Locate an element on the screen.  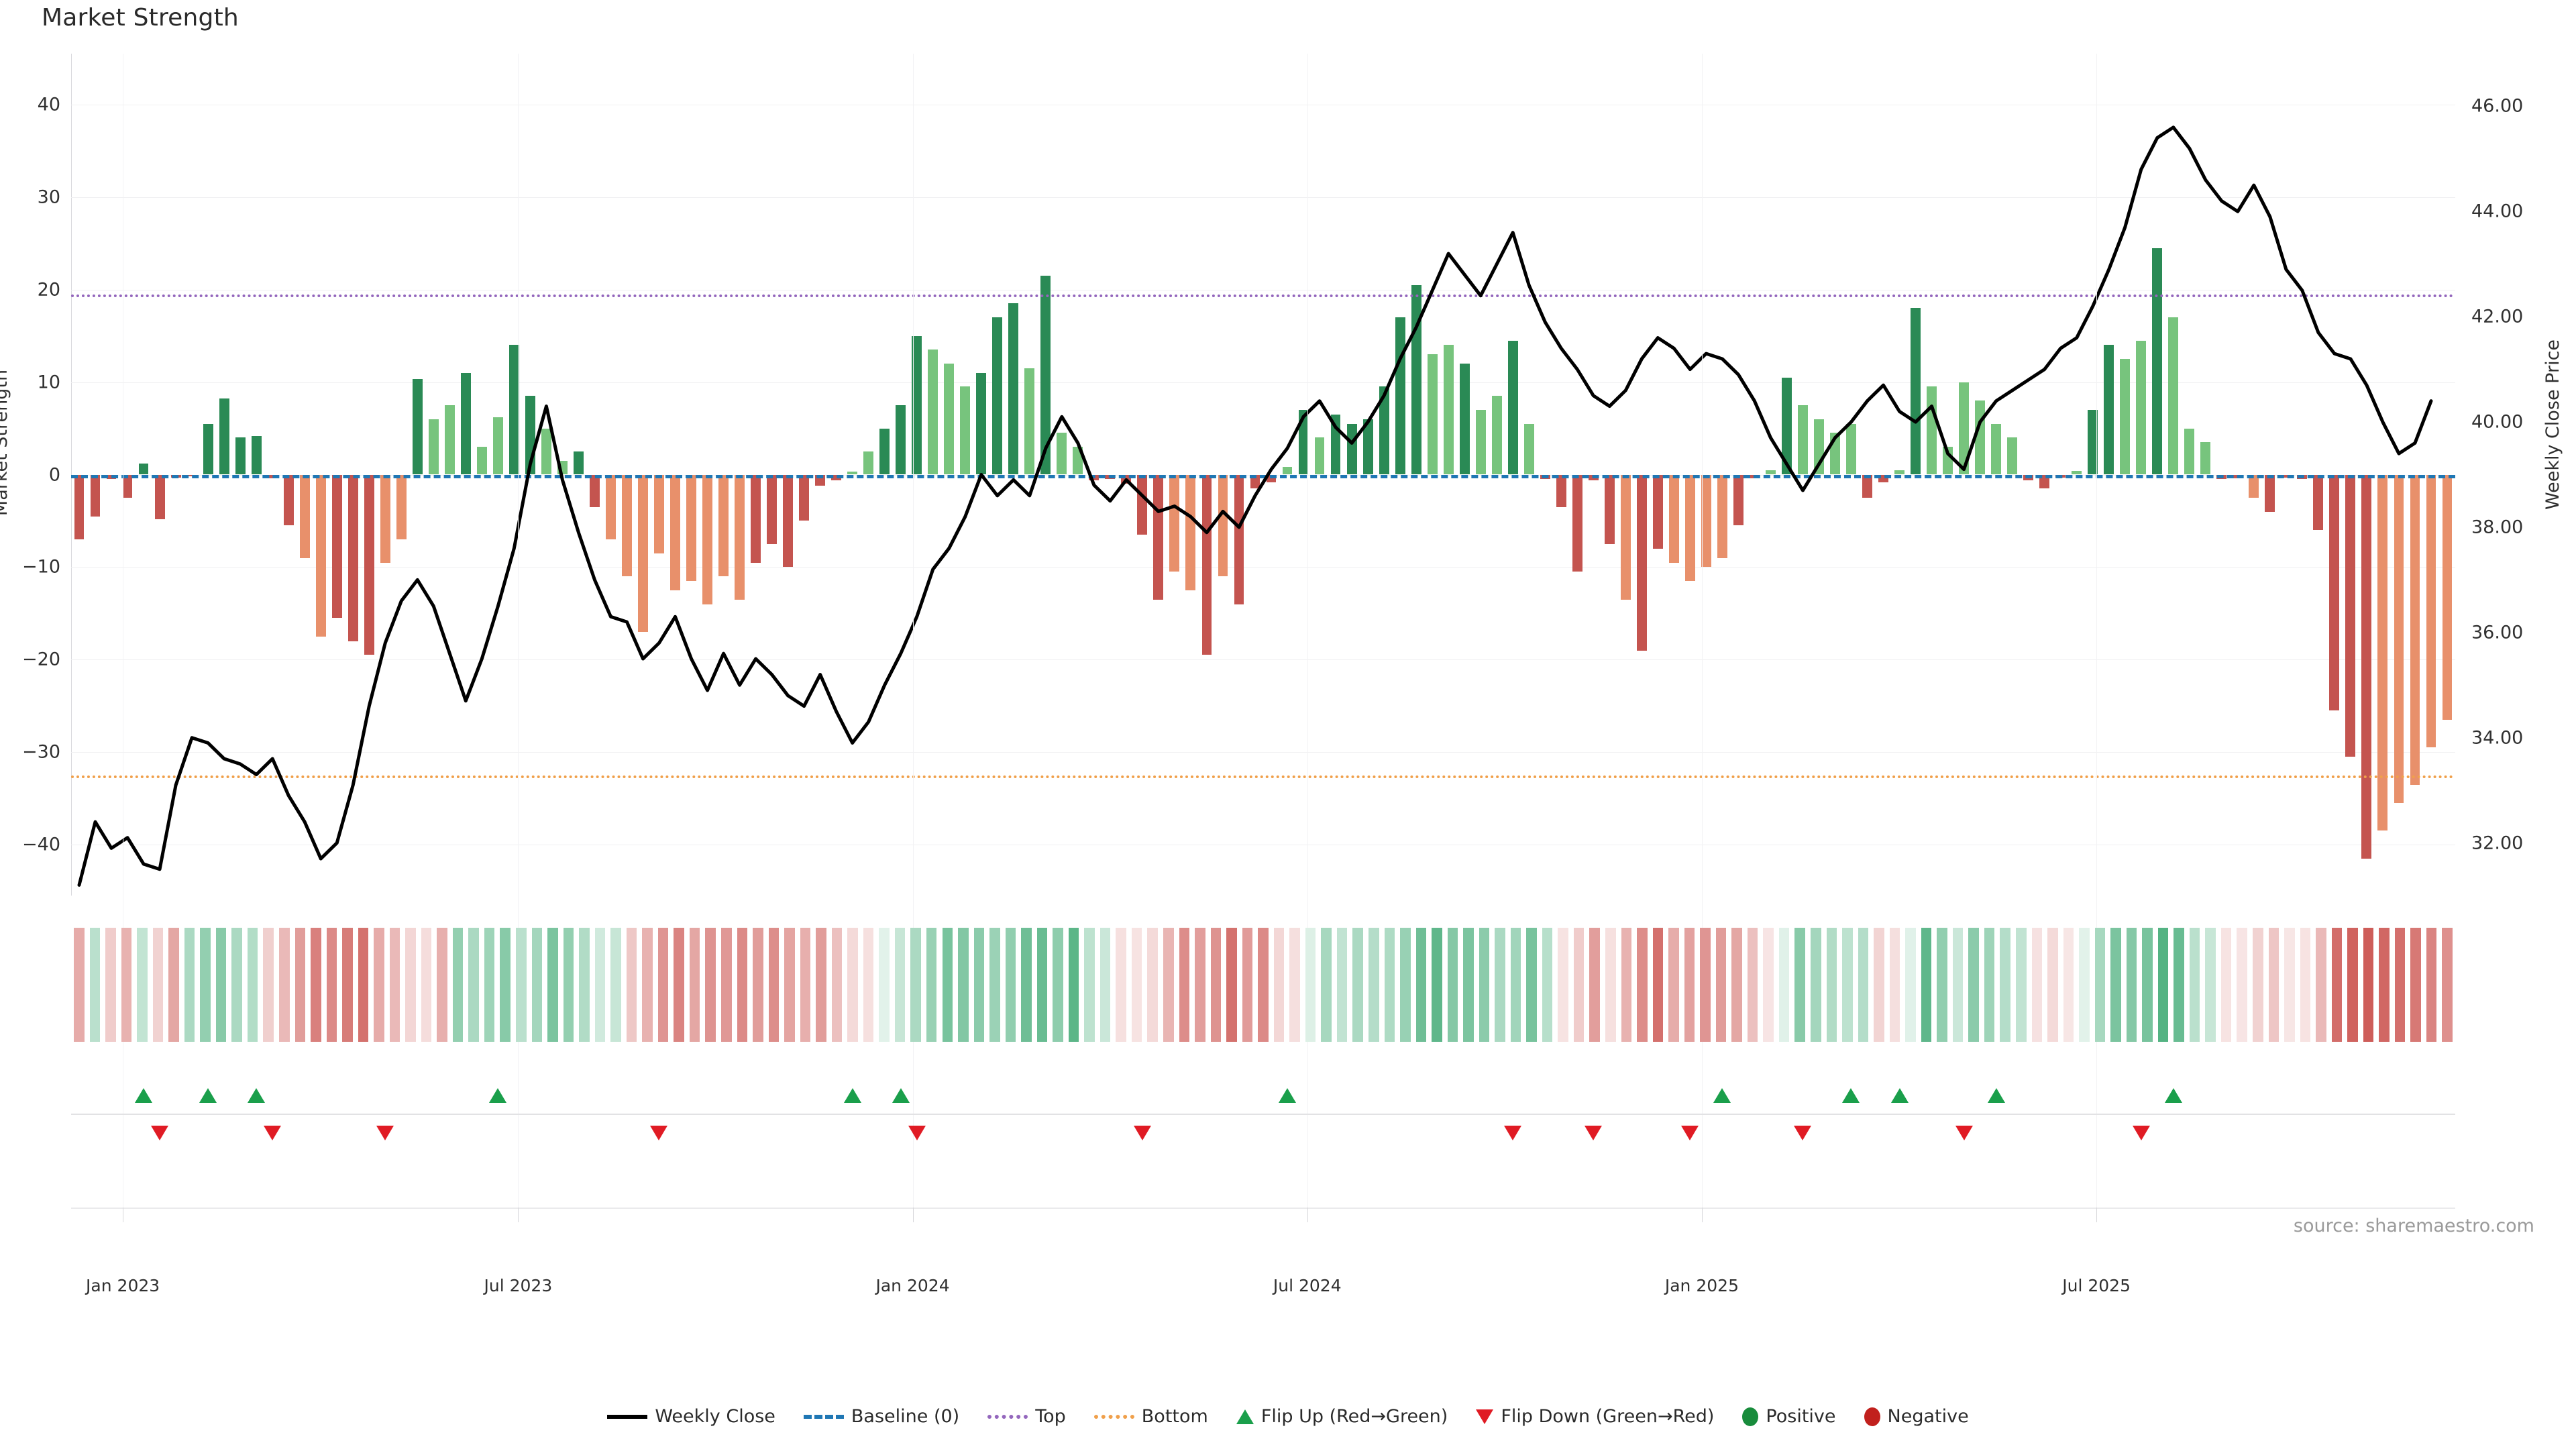
reference-line-baseline is located at coordinates (1263, 476).